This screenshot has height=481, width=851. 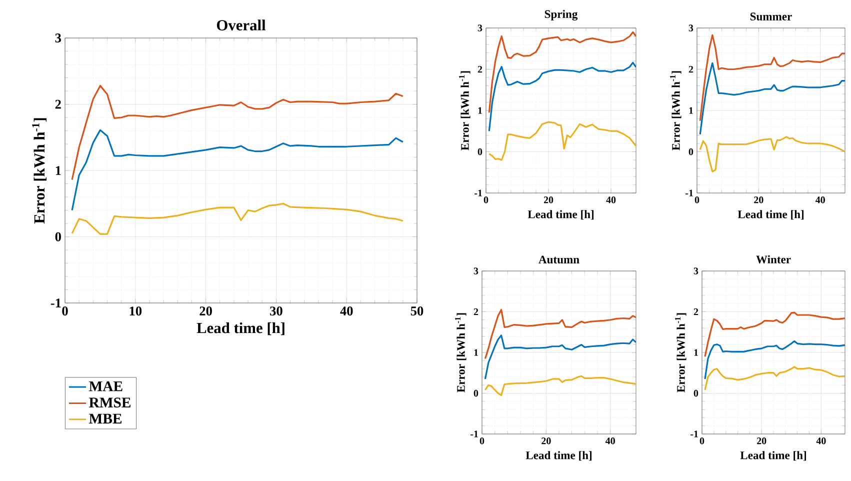 I want to click on chart-title: Overall, so click(x=241, y=25).